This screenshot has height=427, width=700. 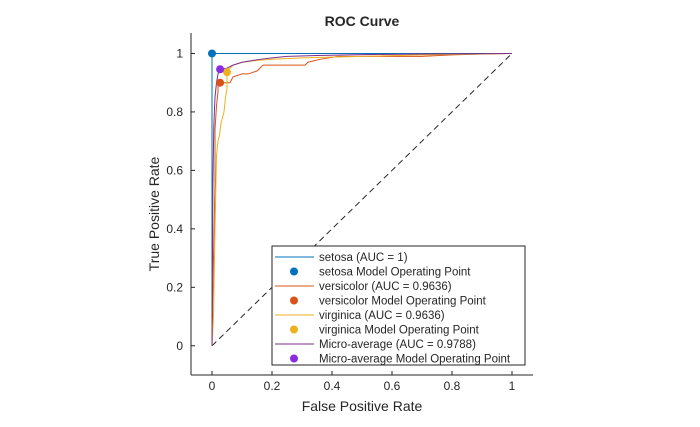 What do you see at coordinates (382, 316) in the screenshot?
I see `legend-entry-label: virginica (AUC = 0.9636)` at bounding box center [382, 316].